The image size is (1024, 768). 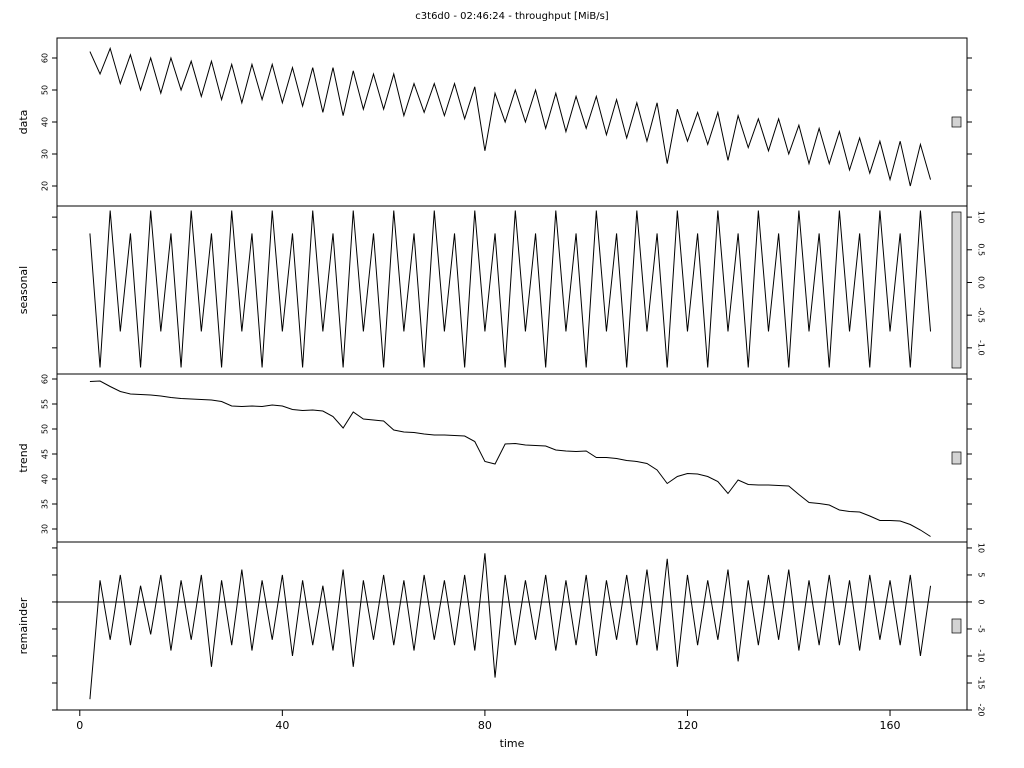 What do you see at coordinates (981, 655) in the screenshot?
I see `y-tick-label: -10` at bounding box center [981, 655].